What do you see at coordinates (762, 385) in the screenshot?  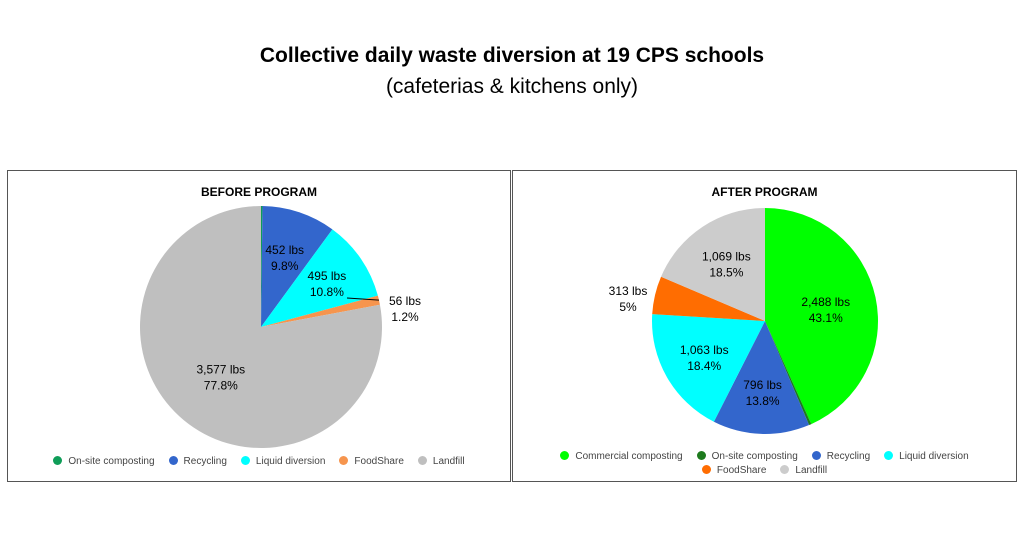 I see `slice-value-label: 796 lbs` at bounding box center [762, 385].